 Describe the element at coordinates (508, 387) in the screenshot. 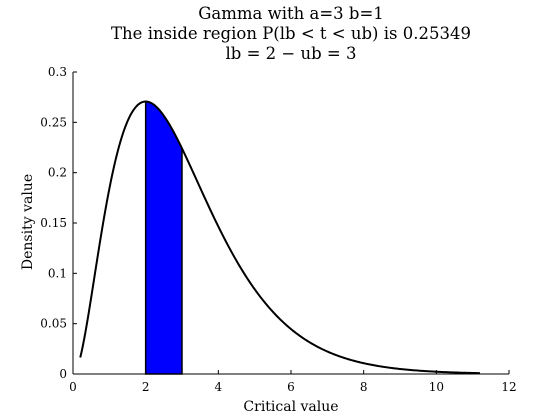

I see `x-tick-label: 12` at that location.